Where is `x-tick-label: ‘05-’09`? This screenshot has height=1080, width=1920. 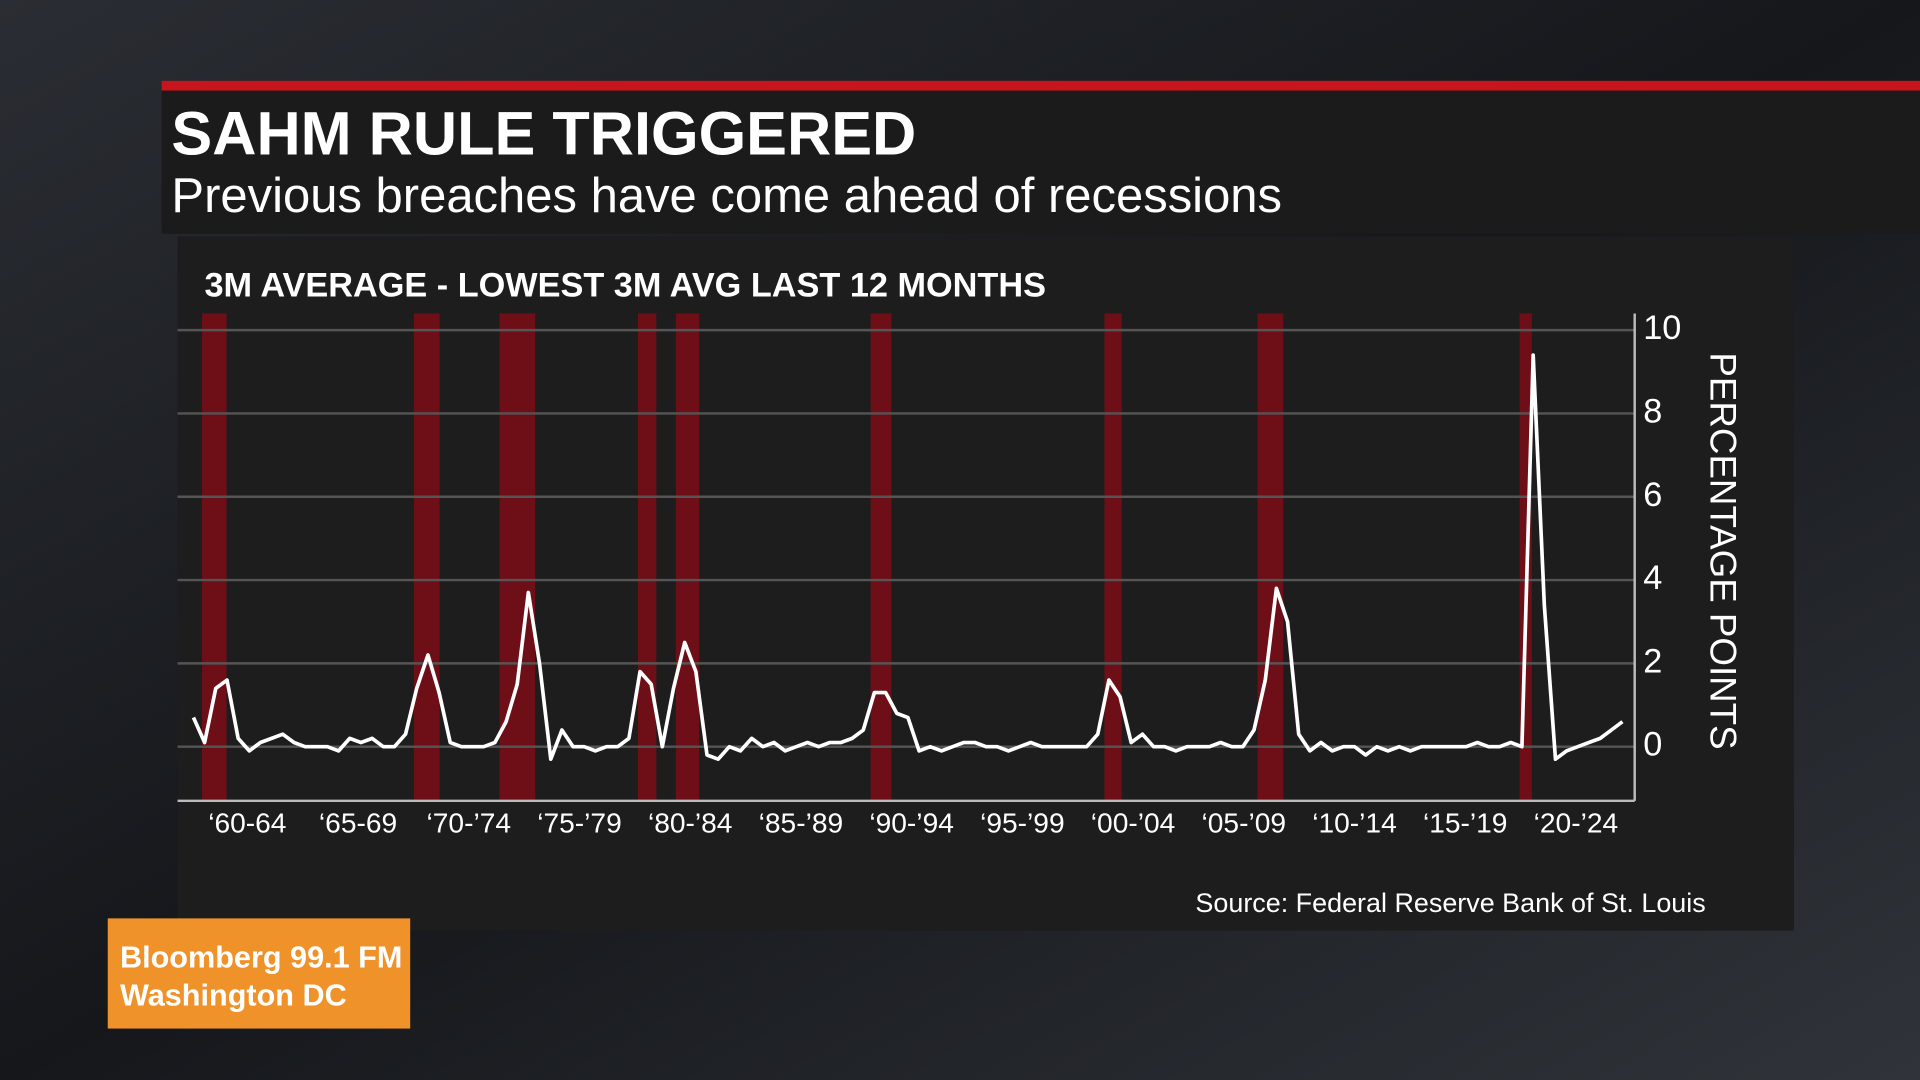 x-tick-label: ‘05-’09 is located at coordinates (1244, 823).